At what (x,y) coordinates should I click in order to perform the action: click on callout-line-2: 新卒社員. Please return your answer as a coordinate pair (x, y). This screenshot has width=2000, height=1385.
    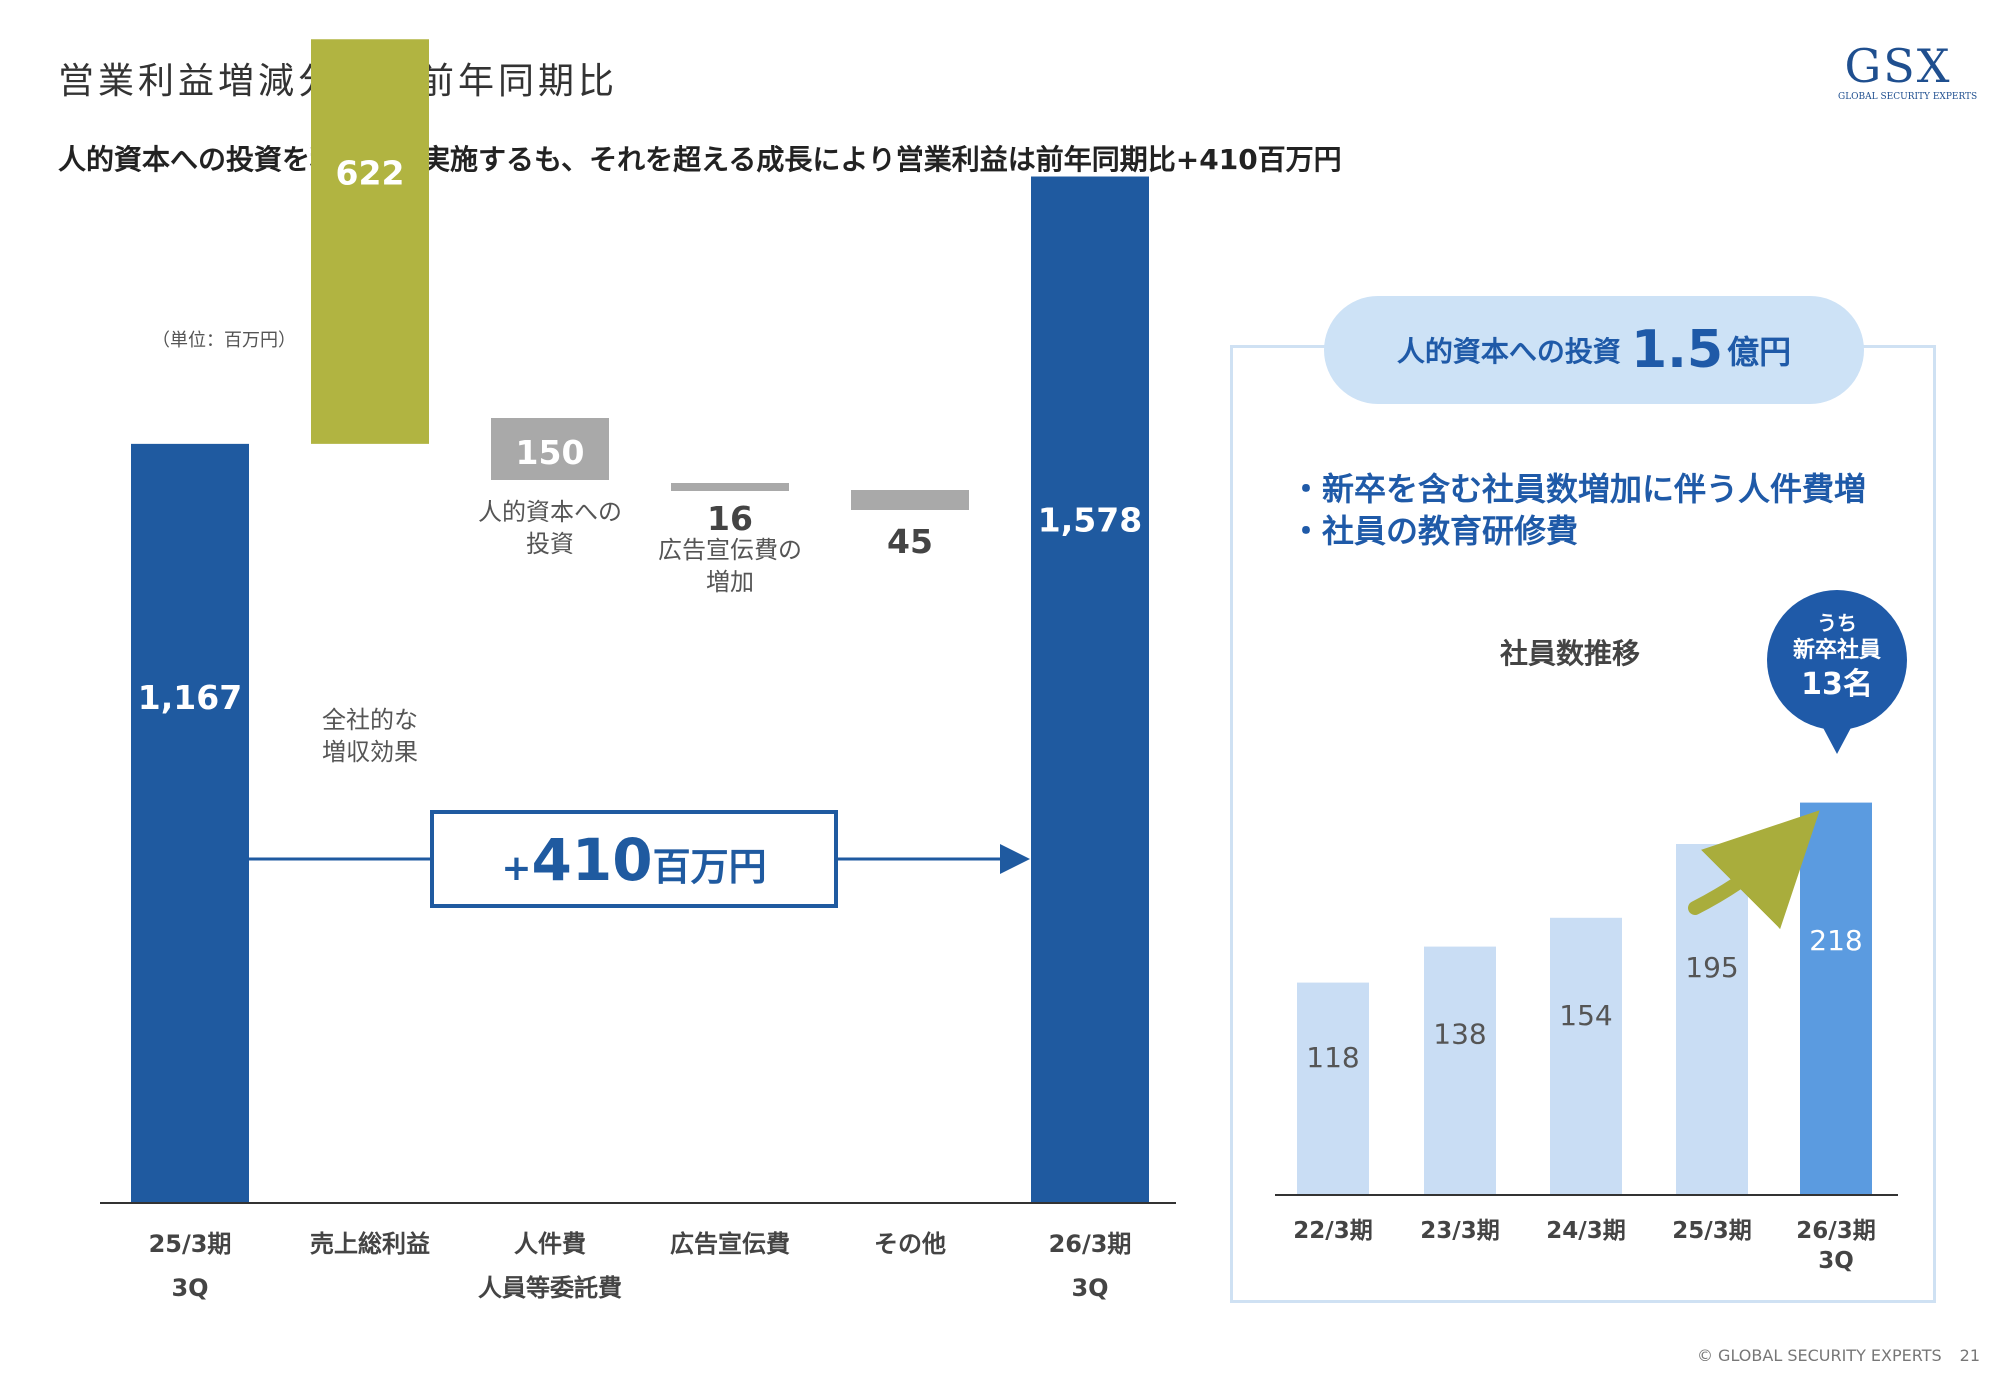
    Looking at the image, I should click on (1836, 650).